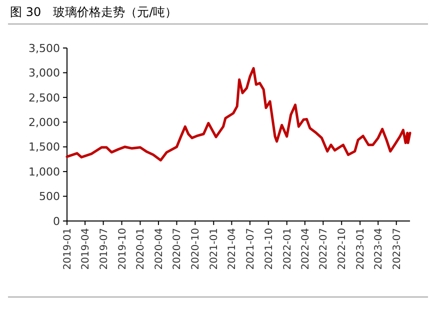  Describe the element at coordinates (94, 12) in the screenshot. I see `chart-title: 图 30 玻璃价格走势（元/吨）` at that location.